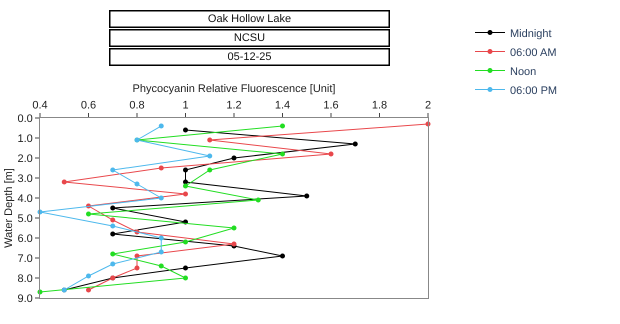 Image resolution: width=620 pixels, height=324 pixels. I want to click on y-tick-label: 8.0, so click(25, 278).